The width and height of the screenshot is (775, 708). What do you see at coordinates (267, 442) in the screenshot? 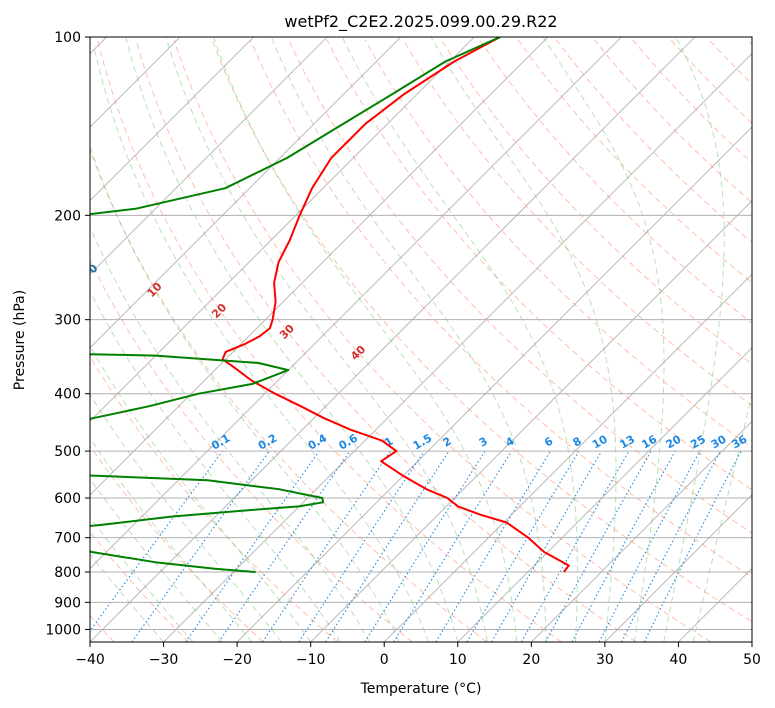
I see `mixing-ratio-label: 0.2` at bounding box center [267, 442].